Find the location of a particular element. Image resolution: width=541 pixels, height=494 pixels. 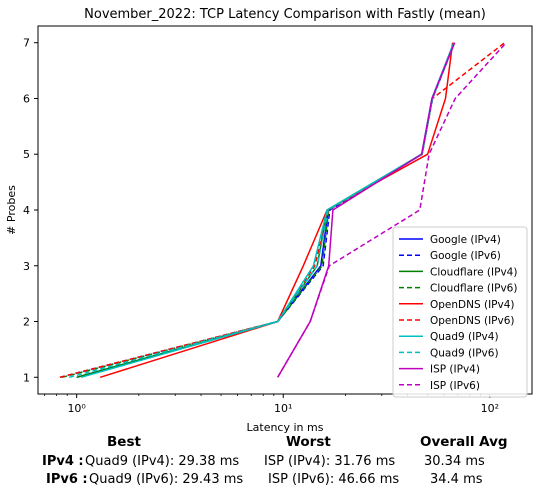

x-axis-label: Latency in ms is located at coordinates (285, 427).